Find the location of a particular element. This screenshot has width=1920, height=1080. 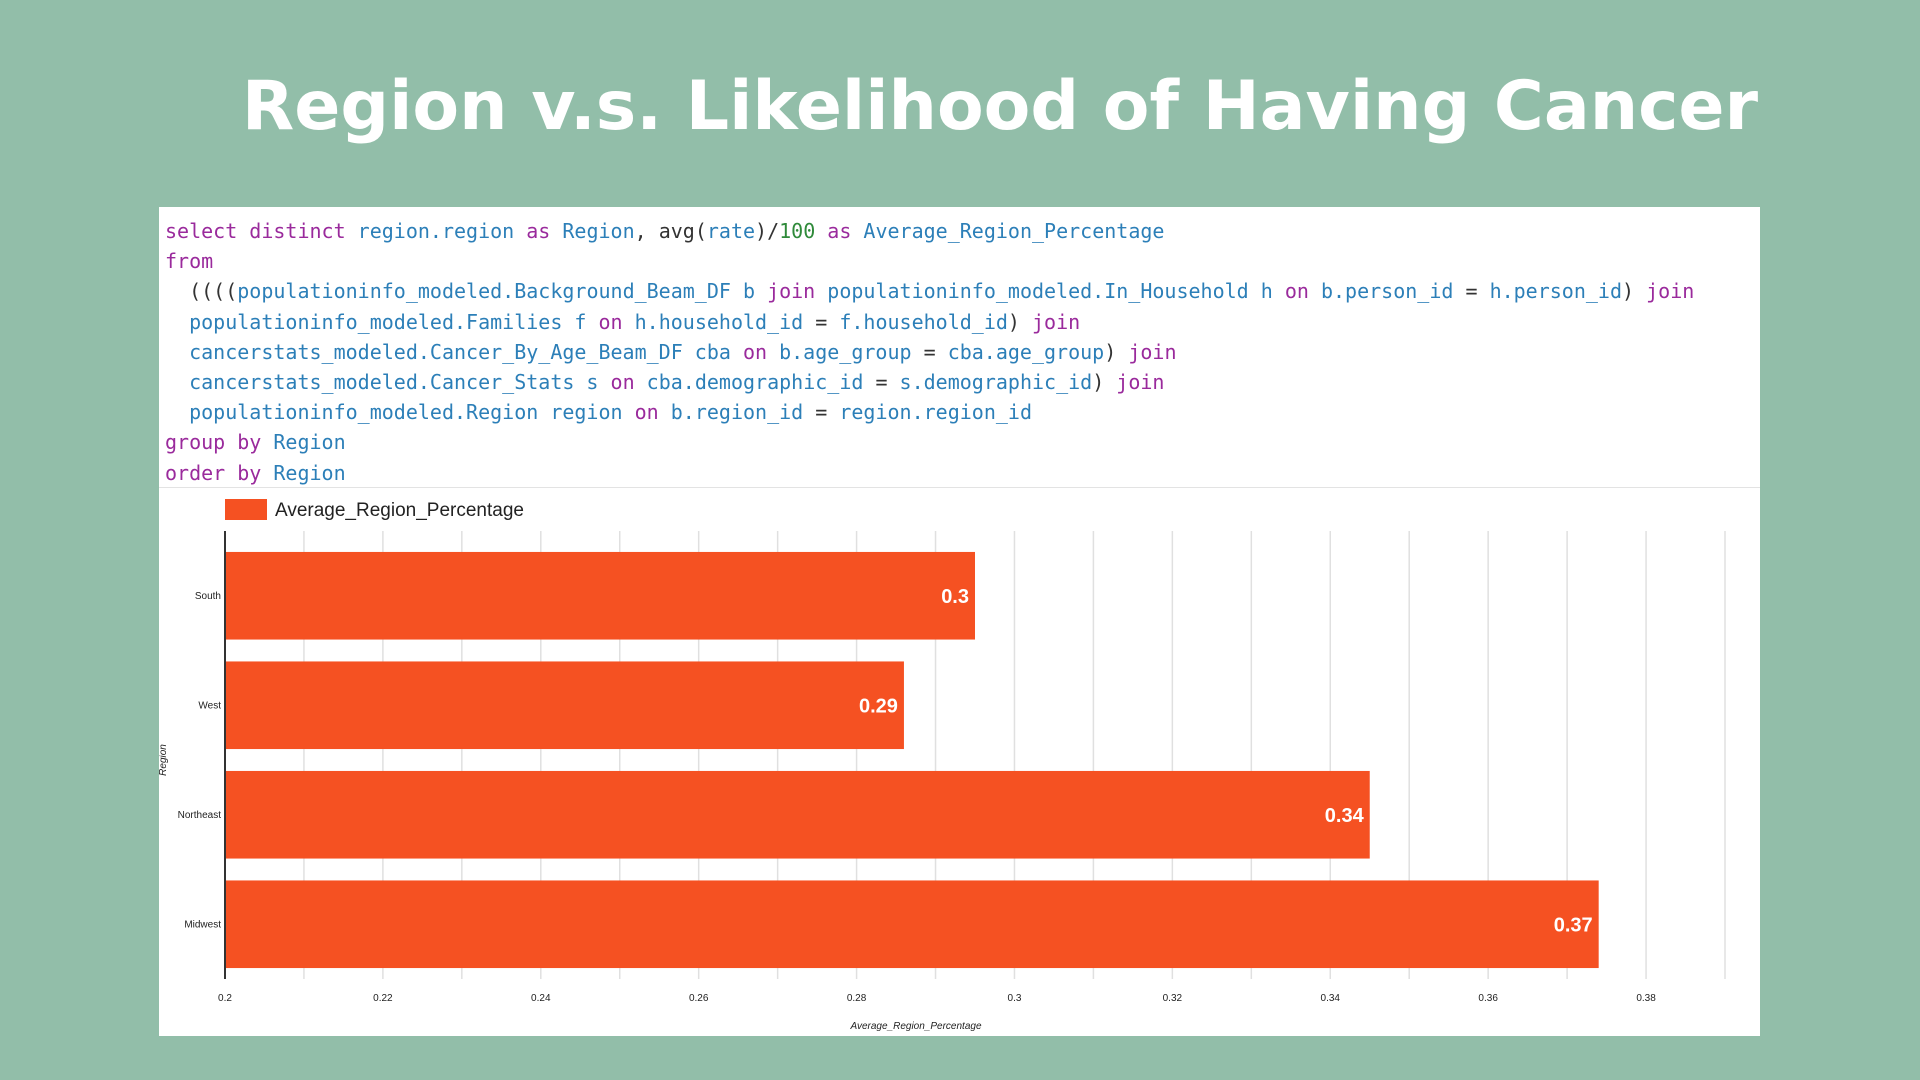

x-tick-label: 0.28 is located at coordinates (857, 998).